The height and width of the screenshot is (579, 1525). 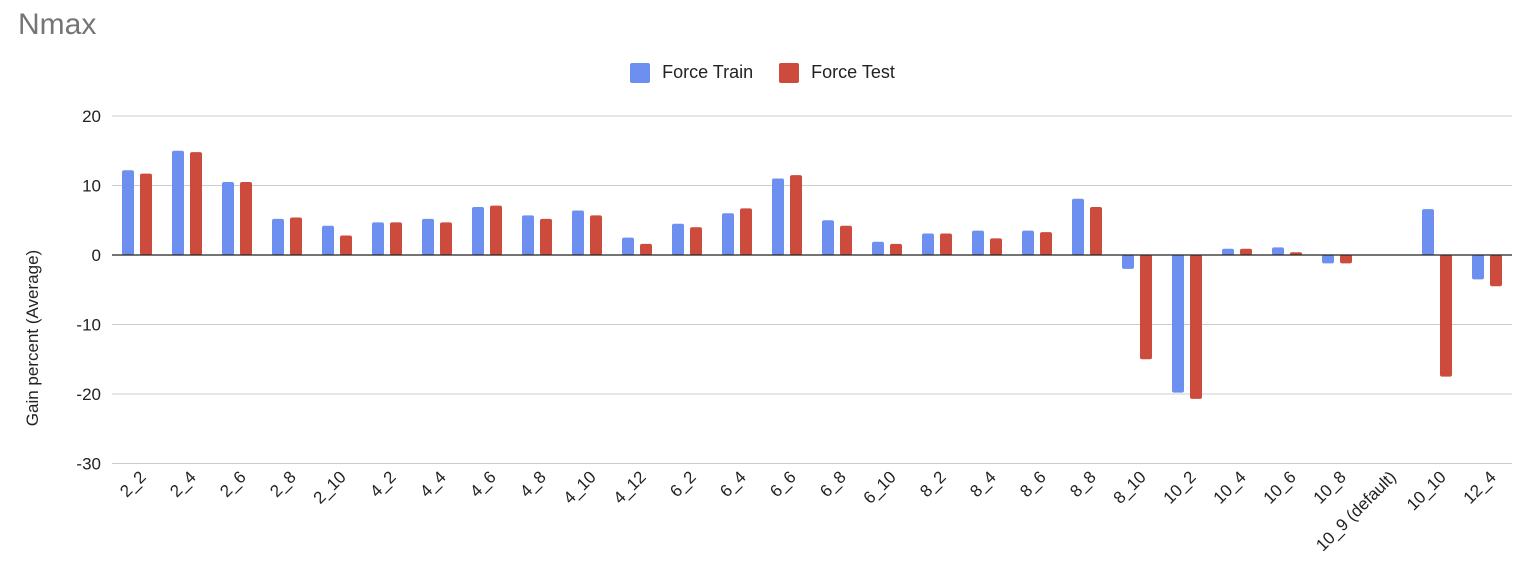 What do you see at coordinates (96, 255) in the screenshot?
I see `y-tick-label: 0` at bounding box center [96, 255].